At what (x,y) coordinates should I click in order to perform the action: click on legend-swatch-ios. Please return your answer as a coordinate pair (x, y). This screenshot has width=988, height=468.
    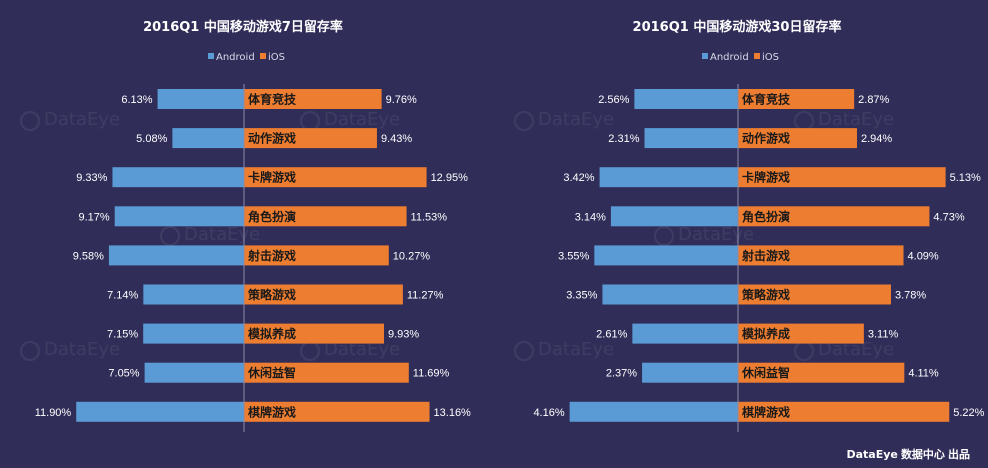
    Looking at the image, I should click on (263, 56).